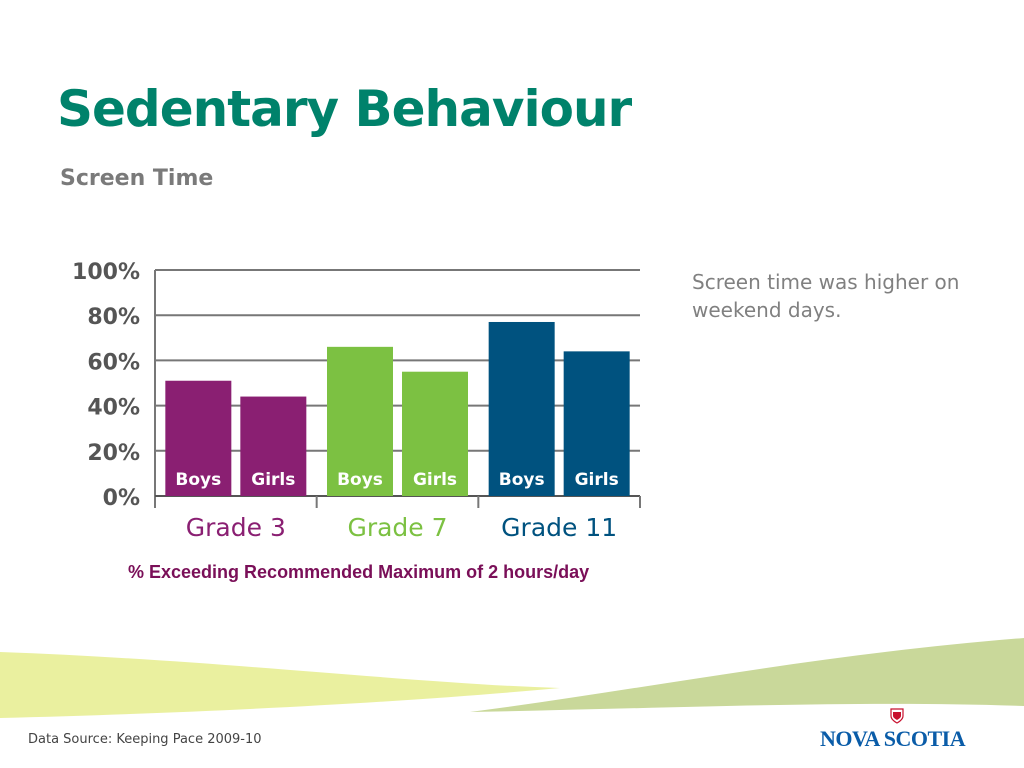 This screenshot has height=768, width=1024. Describe the element at coordinates (893, 738) in the screenshot. I see `logo-text: NOVA SCOTIA` at that location.